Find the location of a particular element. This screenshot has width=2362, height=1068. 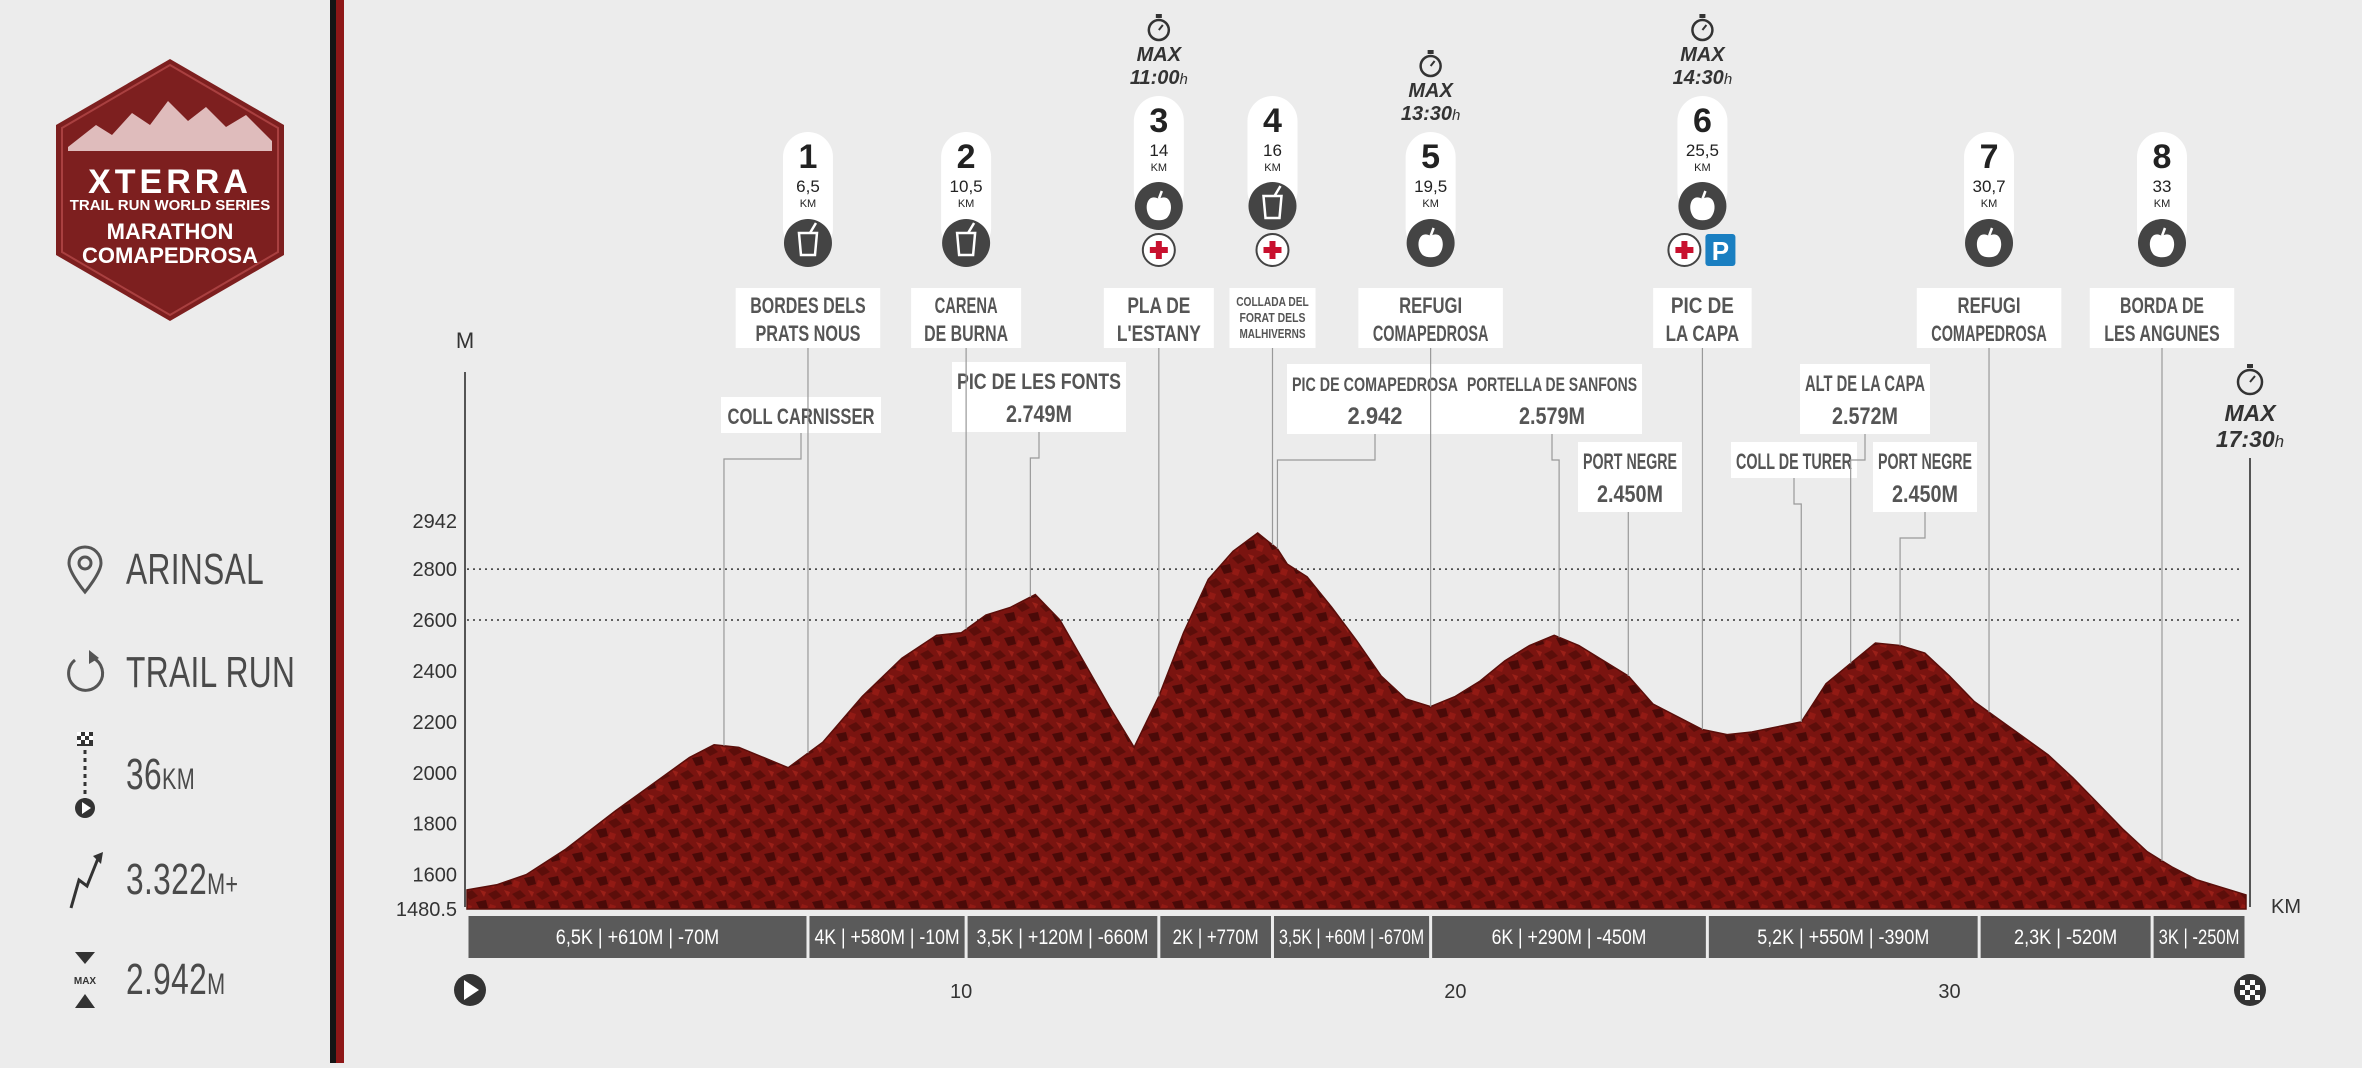

divider-black is located at coordinates (333, 531).